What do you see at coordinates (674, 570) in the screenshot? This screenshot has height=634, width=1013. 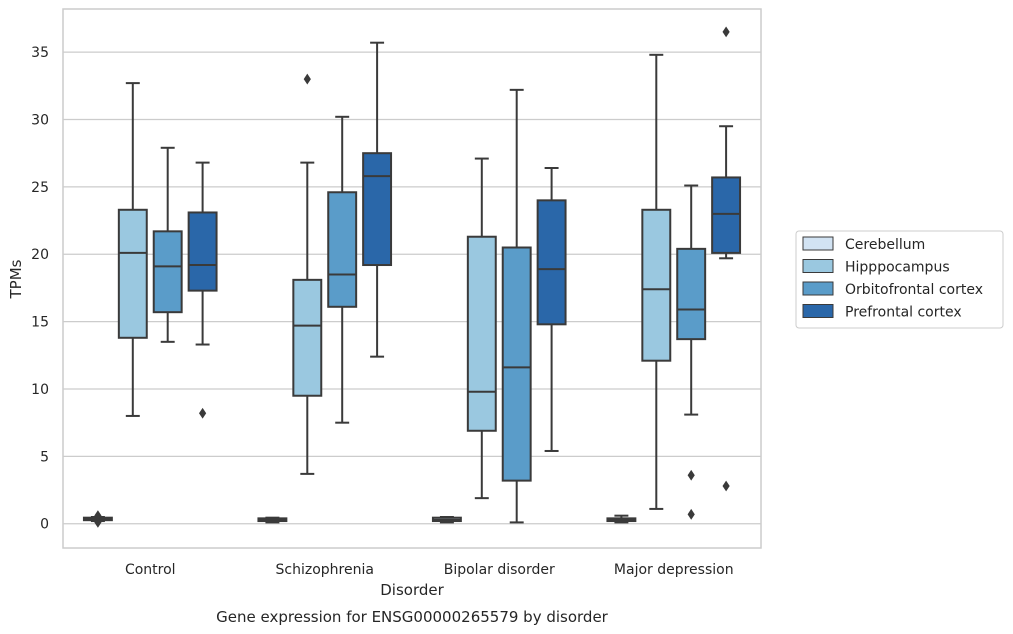 I see `x-tick-label: Major depression` at bounding box center [674, 570].